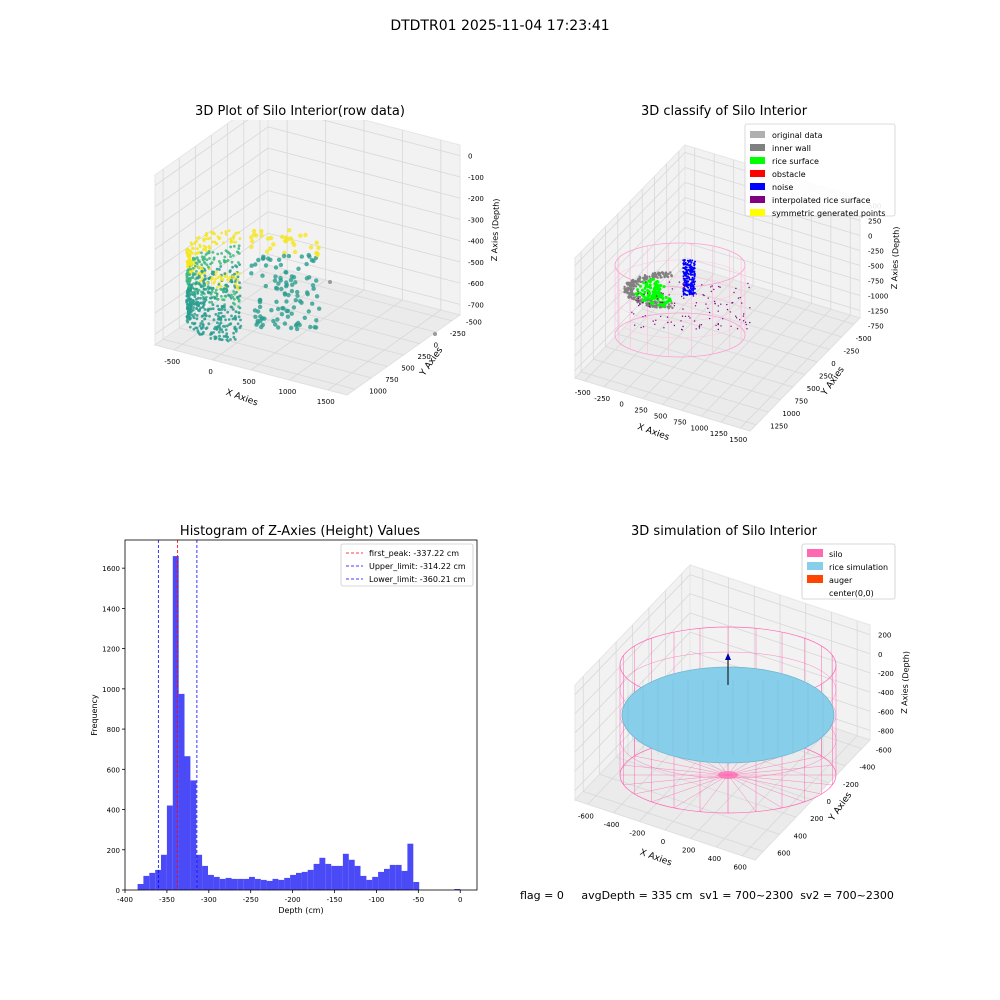  Describe the element at coordinates (391, 380) in the screenshot. I see `p1-tick-y: 750` at that location.